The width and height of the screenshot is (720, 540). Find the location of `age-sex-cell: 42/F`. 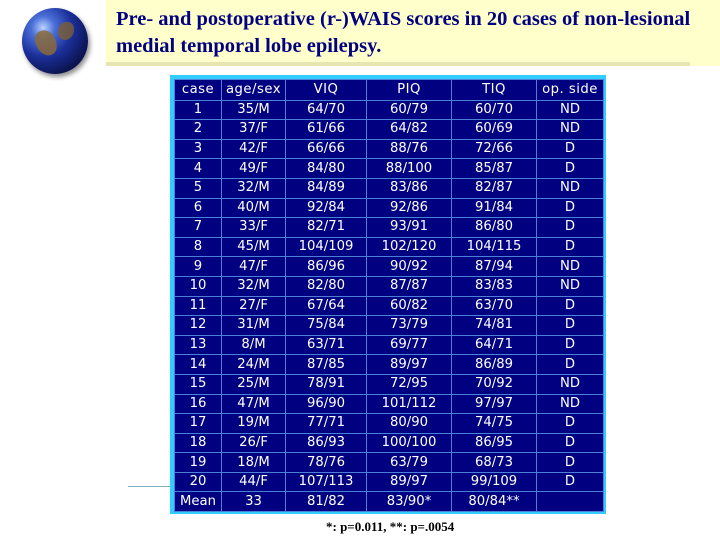

age-sex-cell: 42/F is located at coordinates (253, 149).